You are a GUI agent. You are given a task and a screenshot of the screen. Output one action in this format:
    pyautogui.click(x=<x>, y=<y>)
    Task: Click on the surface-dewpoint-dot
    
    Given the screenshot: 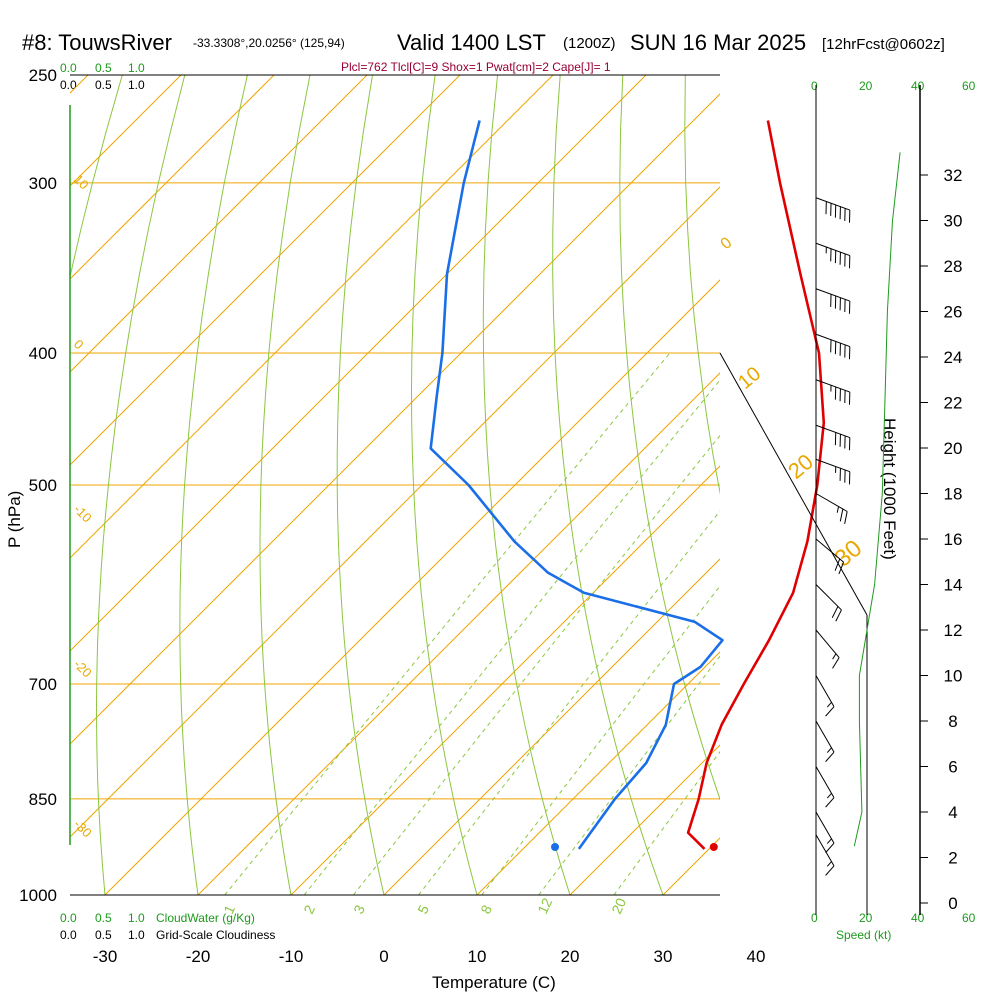 What is the action you would take?
    pyautogui.click(x=555, y=847)
    